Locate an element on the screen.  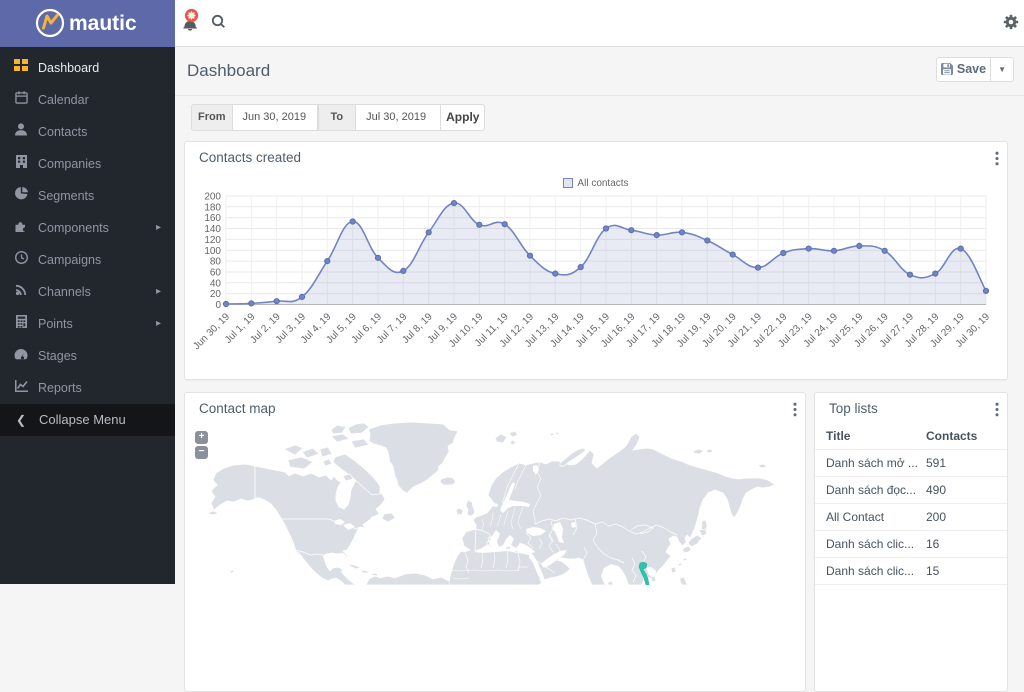
svg-text: Jun 30, 19 is located at coordinates (211, 331).